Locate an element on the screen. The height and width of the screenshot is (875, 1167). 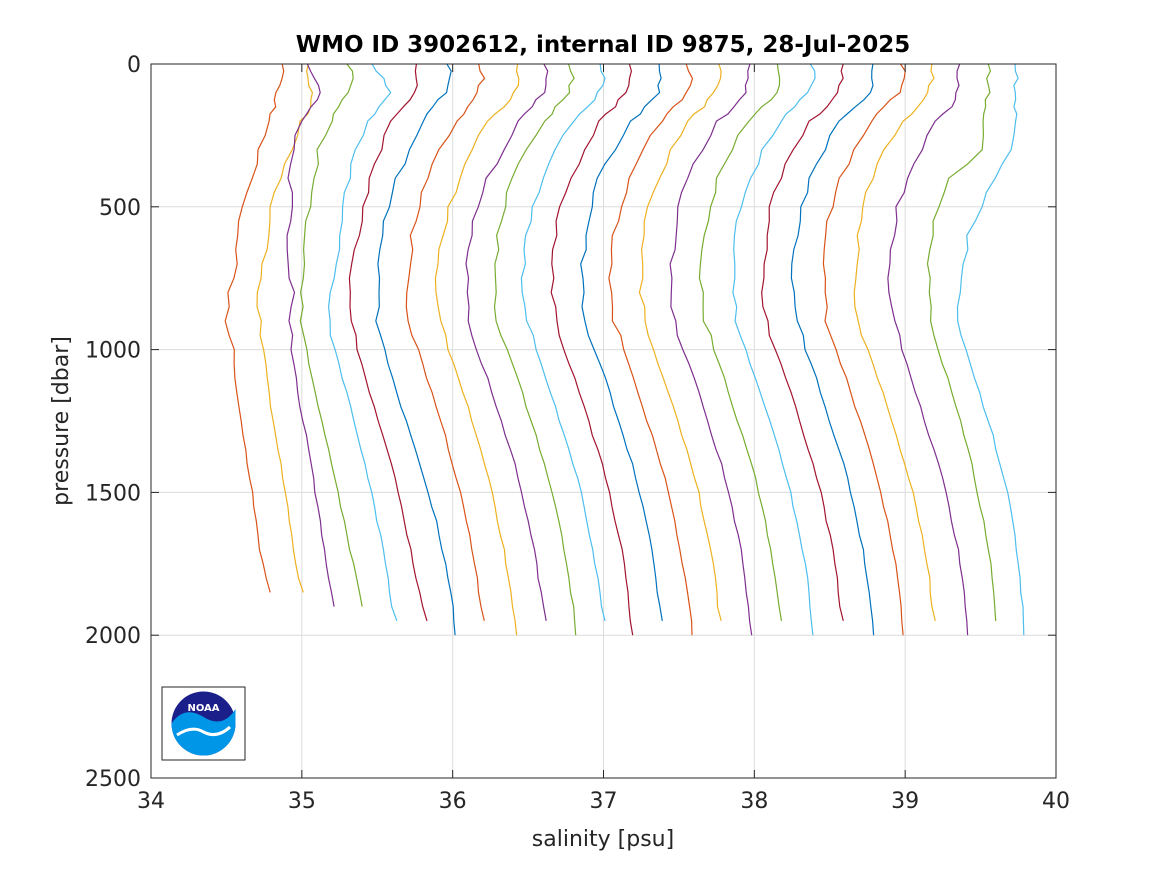
x-tick-label: 37 is located at coordinates (604, 801).